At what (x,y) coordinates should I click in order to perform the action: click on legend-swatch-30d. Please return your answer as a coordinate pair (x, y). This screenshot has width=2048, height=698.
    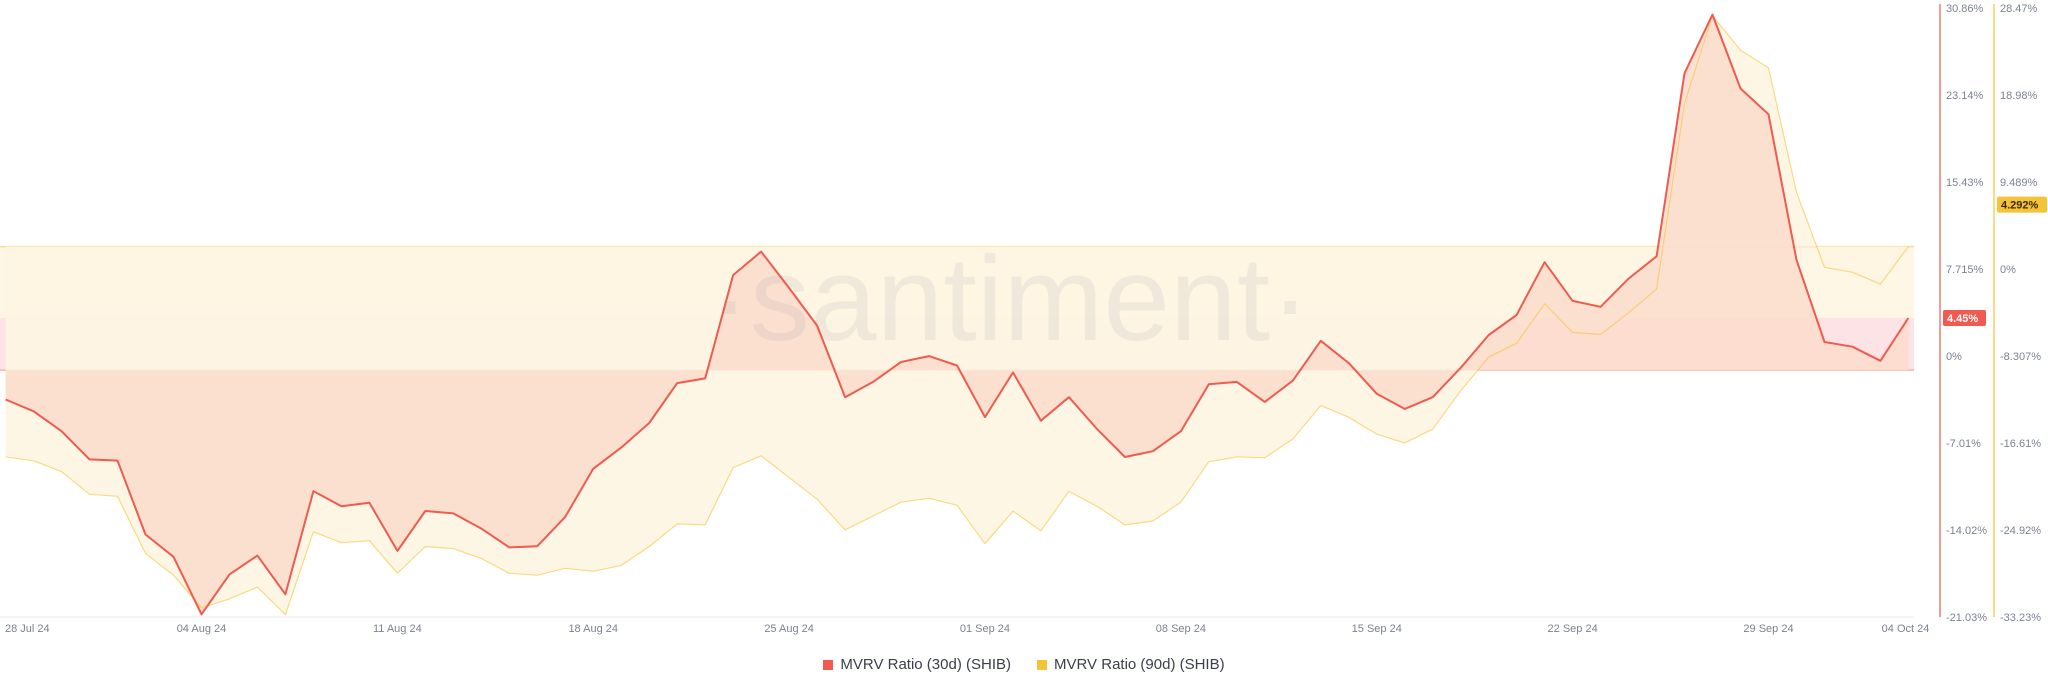
    Looking at the image, I should click on (828, 664).